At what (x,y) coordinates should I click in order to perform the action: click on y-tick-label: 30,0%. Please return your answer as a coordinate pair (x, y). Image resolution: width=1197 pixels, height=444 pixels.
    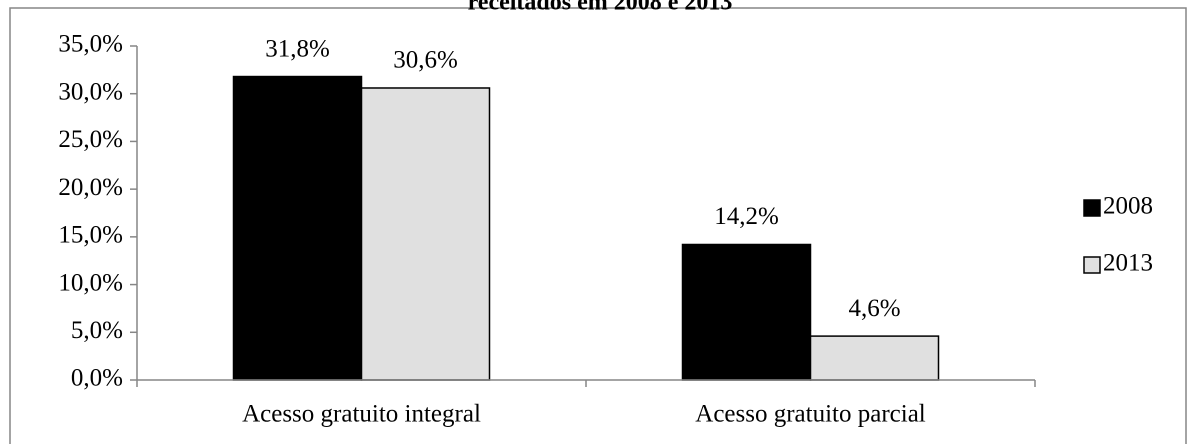
    Looking at the image, I should click on (90, 91).